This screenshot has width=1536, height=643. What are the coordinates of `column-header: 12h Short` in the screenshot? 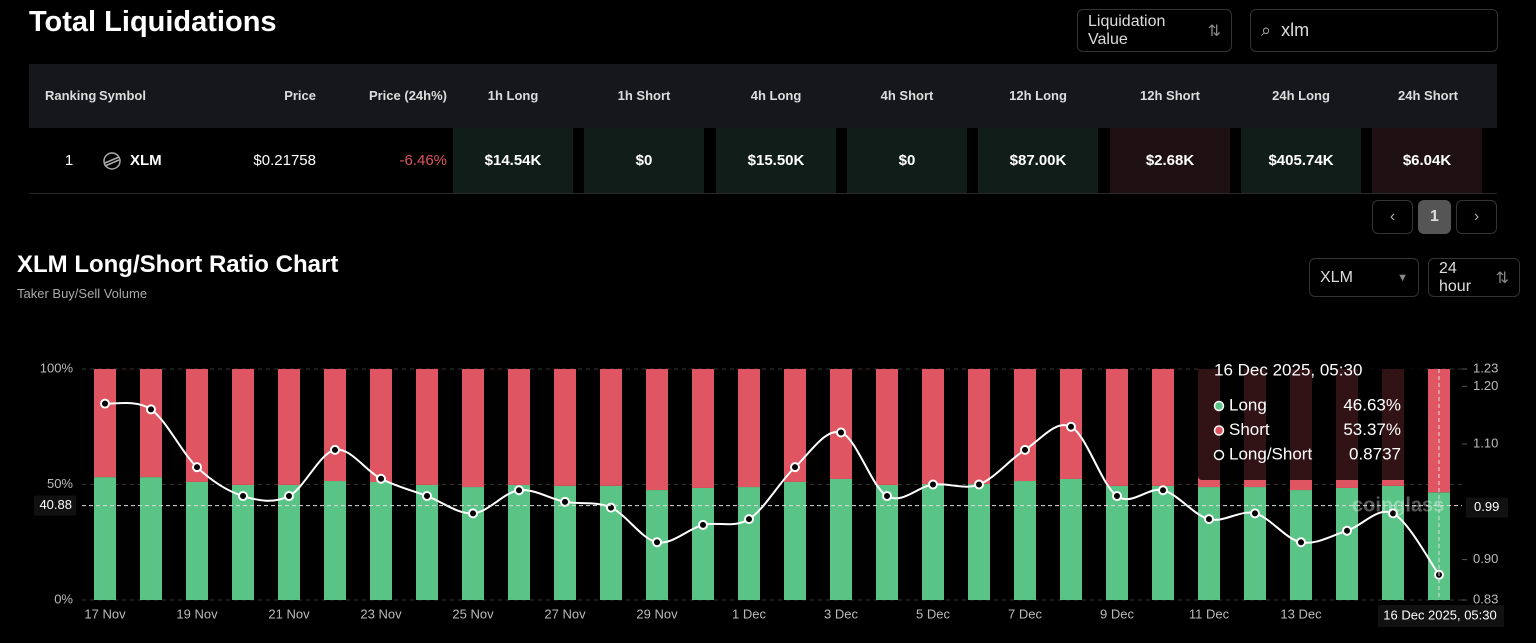 It's located at (1170, 95).